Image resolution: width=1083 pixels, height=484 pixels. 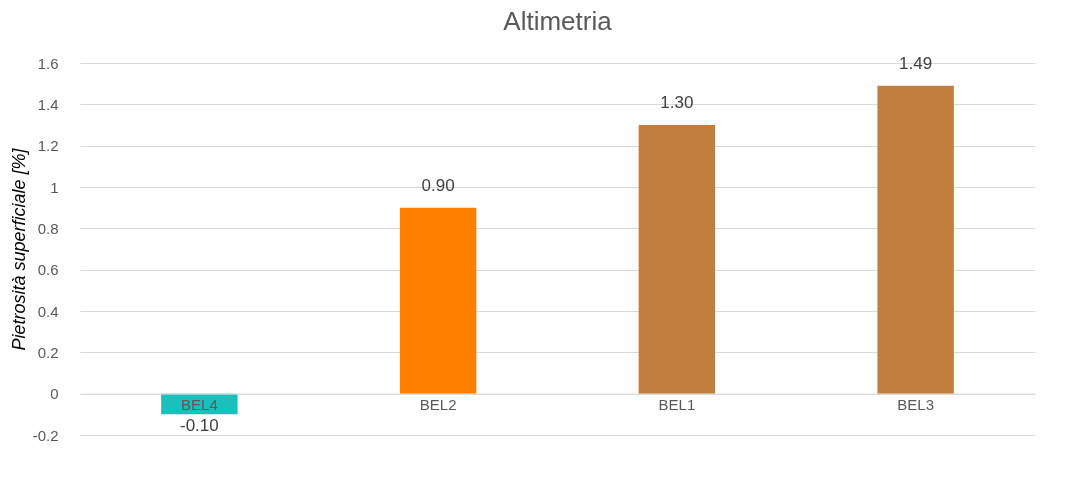 What do you see at coordinates (48, 146) in the screenshot?
I see `y-tick-label: 1.2` at bounding box center [48, 146].